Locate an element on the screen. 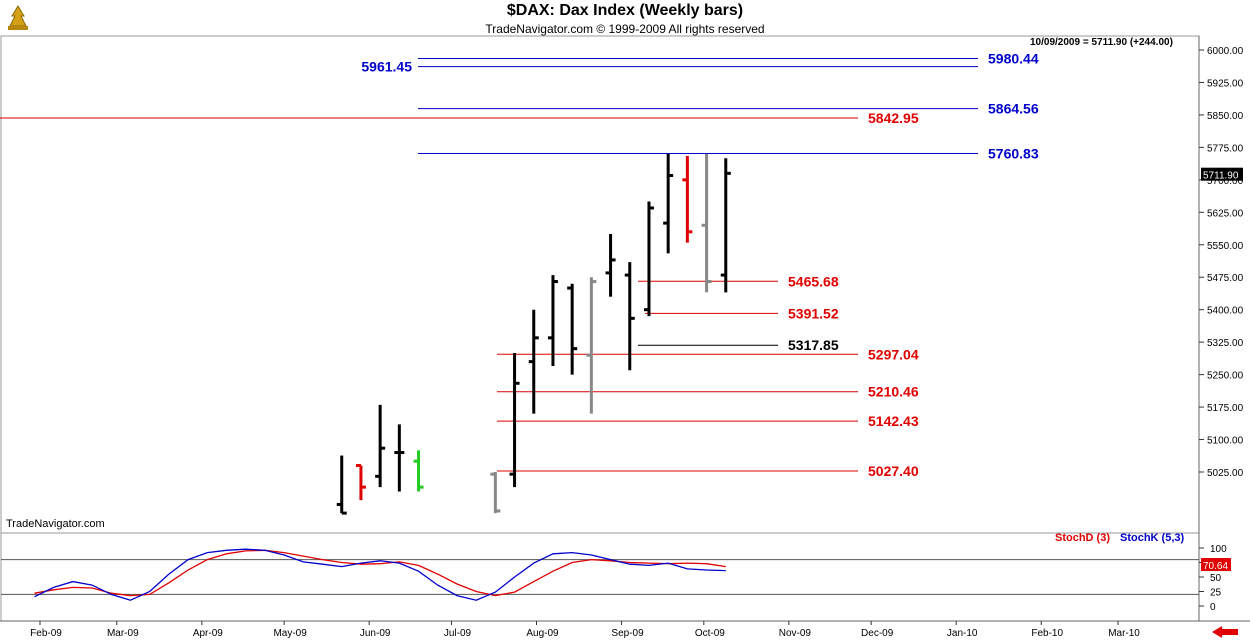 The image size is (1250, 643). time-tick-label: Jun-09 is located at coordinates (375, 633).